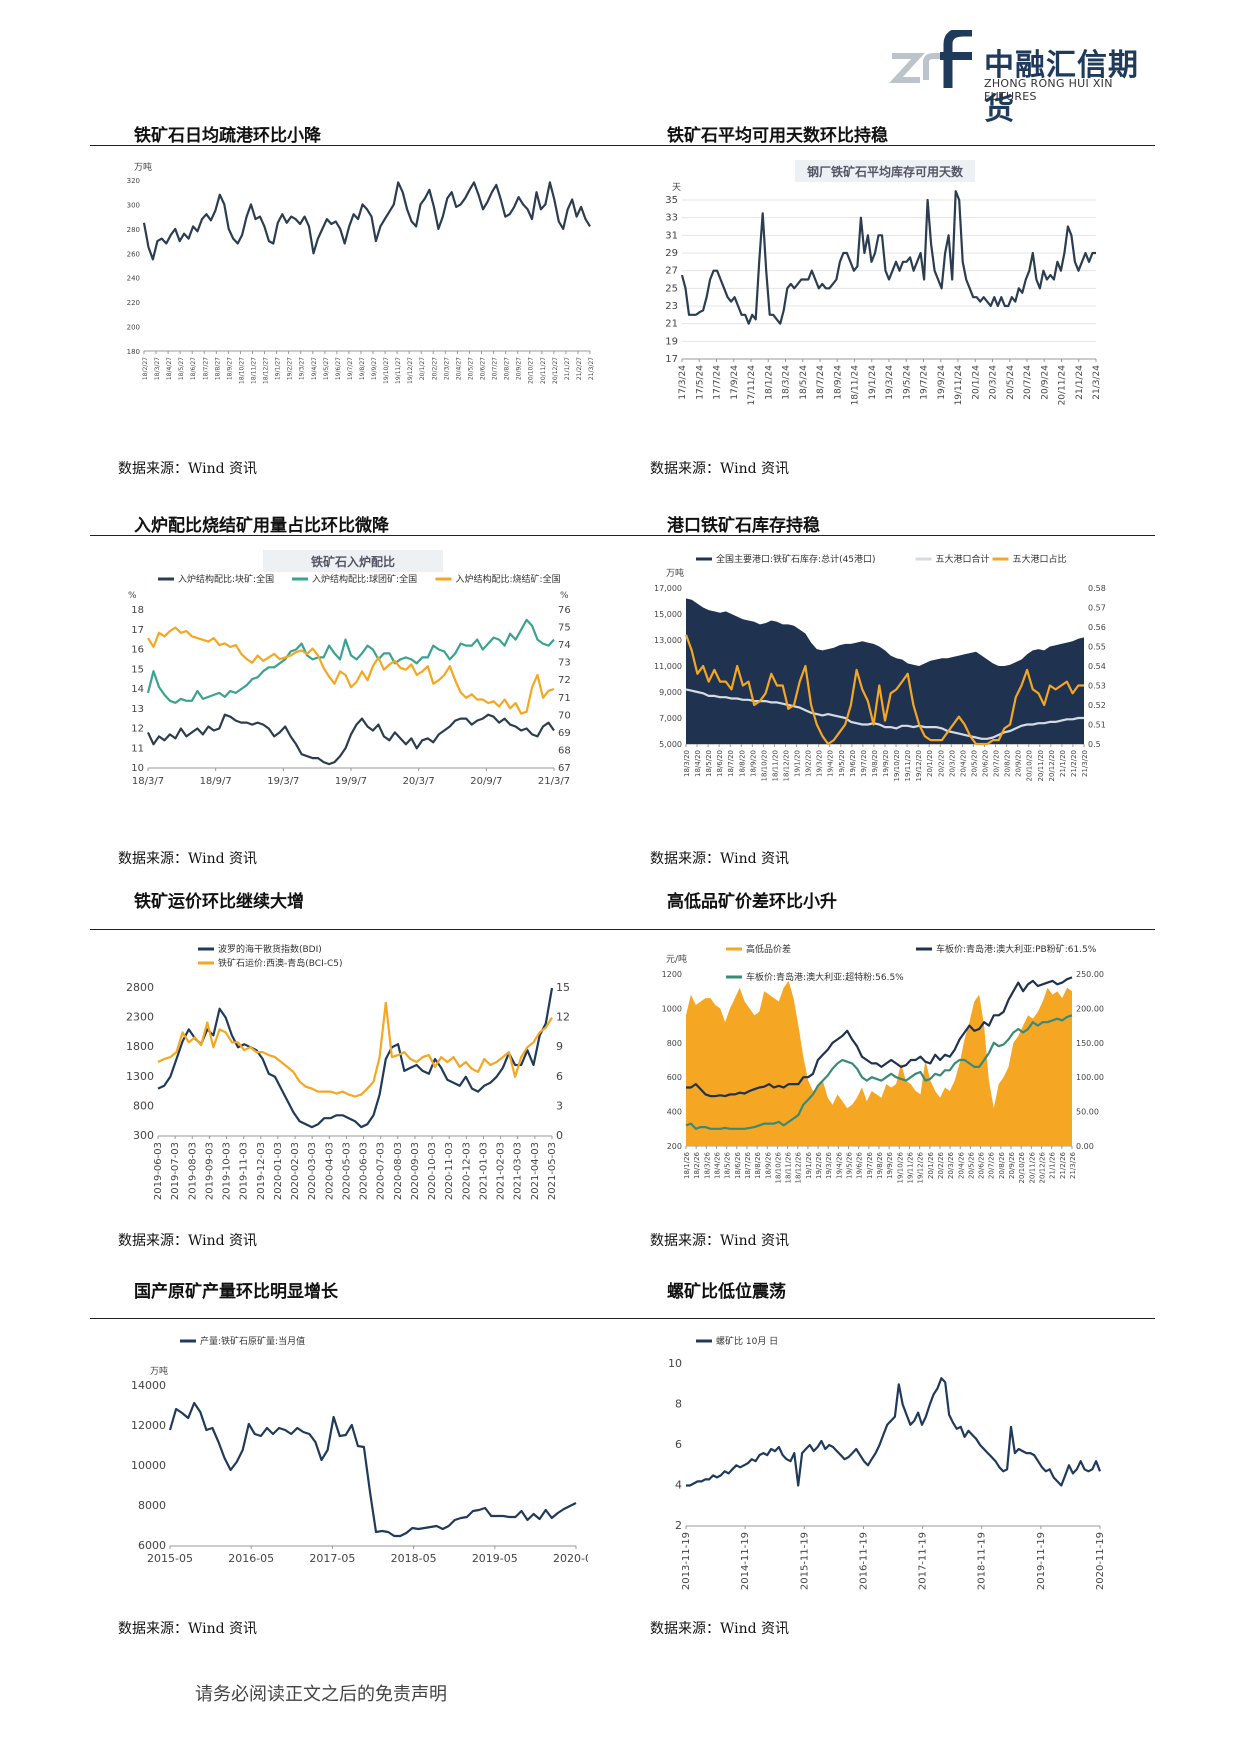 The height and width of the screenshot is (1753, 1240). I want to click on x-tick-label: 2020-09-03, so click(415, 1171).